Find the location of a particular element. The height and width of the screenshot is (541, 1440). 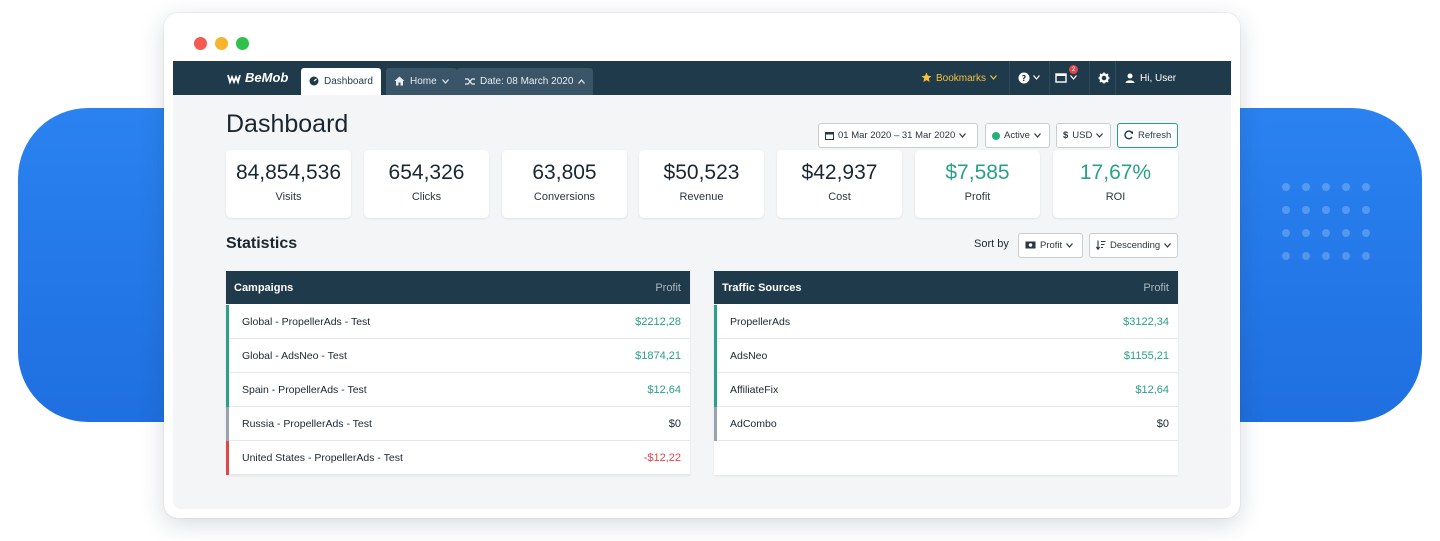

column-header-name: Campaigns is located at coordinates (264, 288).